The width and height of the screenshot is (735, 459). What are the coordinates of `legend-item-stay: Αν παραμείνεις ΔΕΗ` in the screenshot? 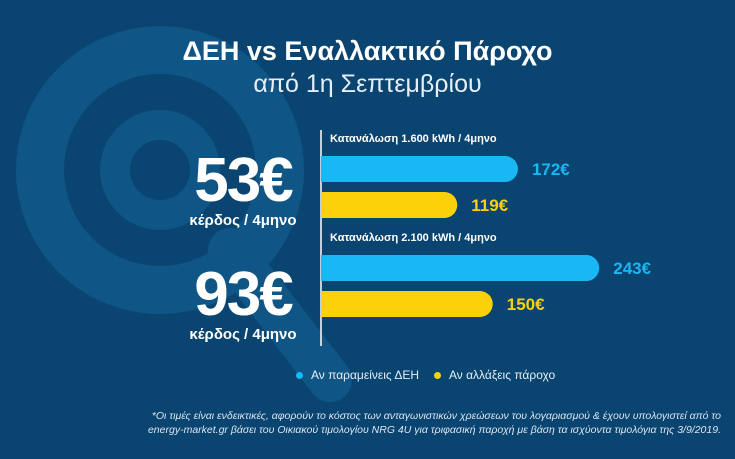 It's located at (357, 375).